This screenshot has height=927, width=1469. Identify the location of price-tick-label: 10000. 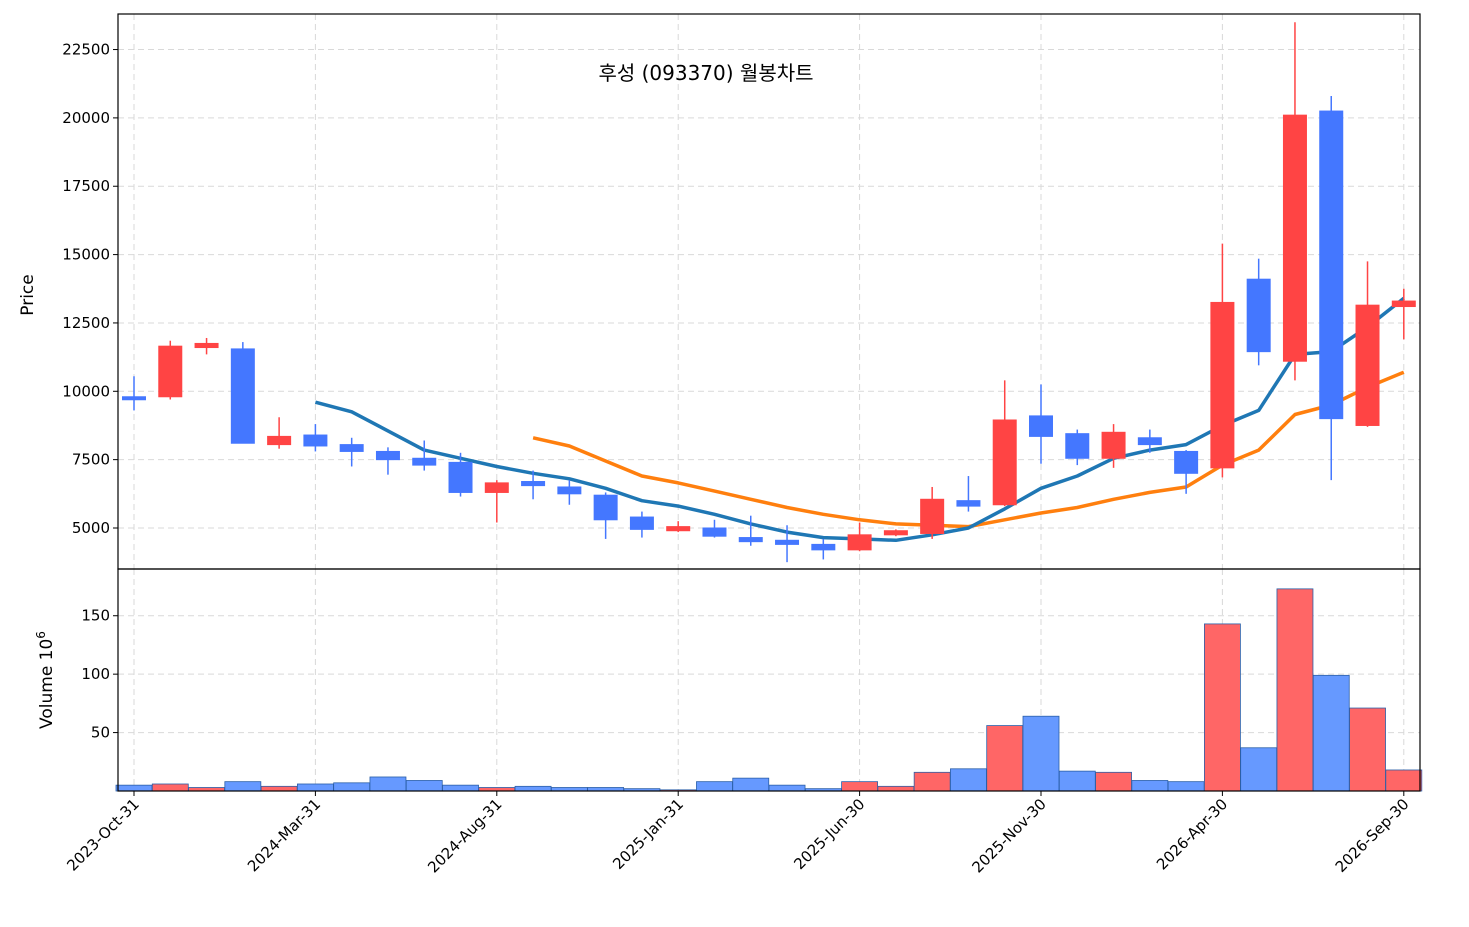
(86, 391).